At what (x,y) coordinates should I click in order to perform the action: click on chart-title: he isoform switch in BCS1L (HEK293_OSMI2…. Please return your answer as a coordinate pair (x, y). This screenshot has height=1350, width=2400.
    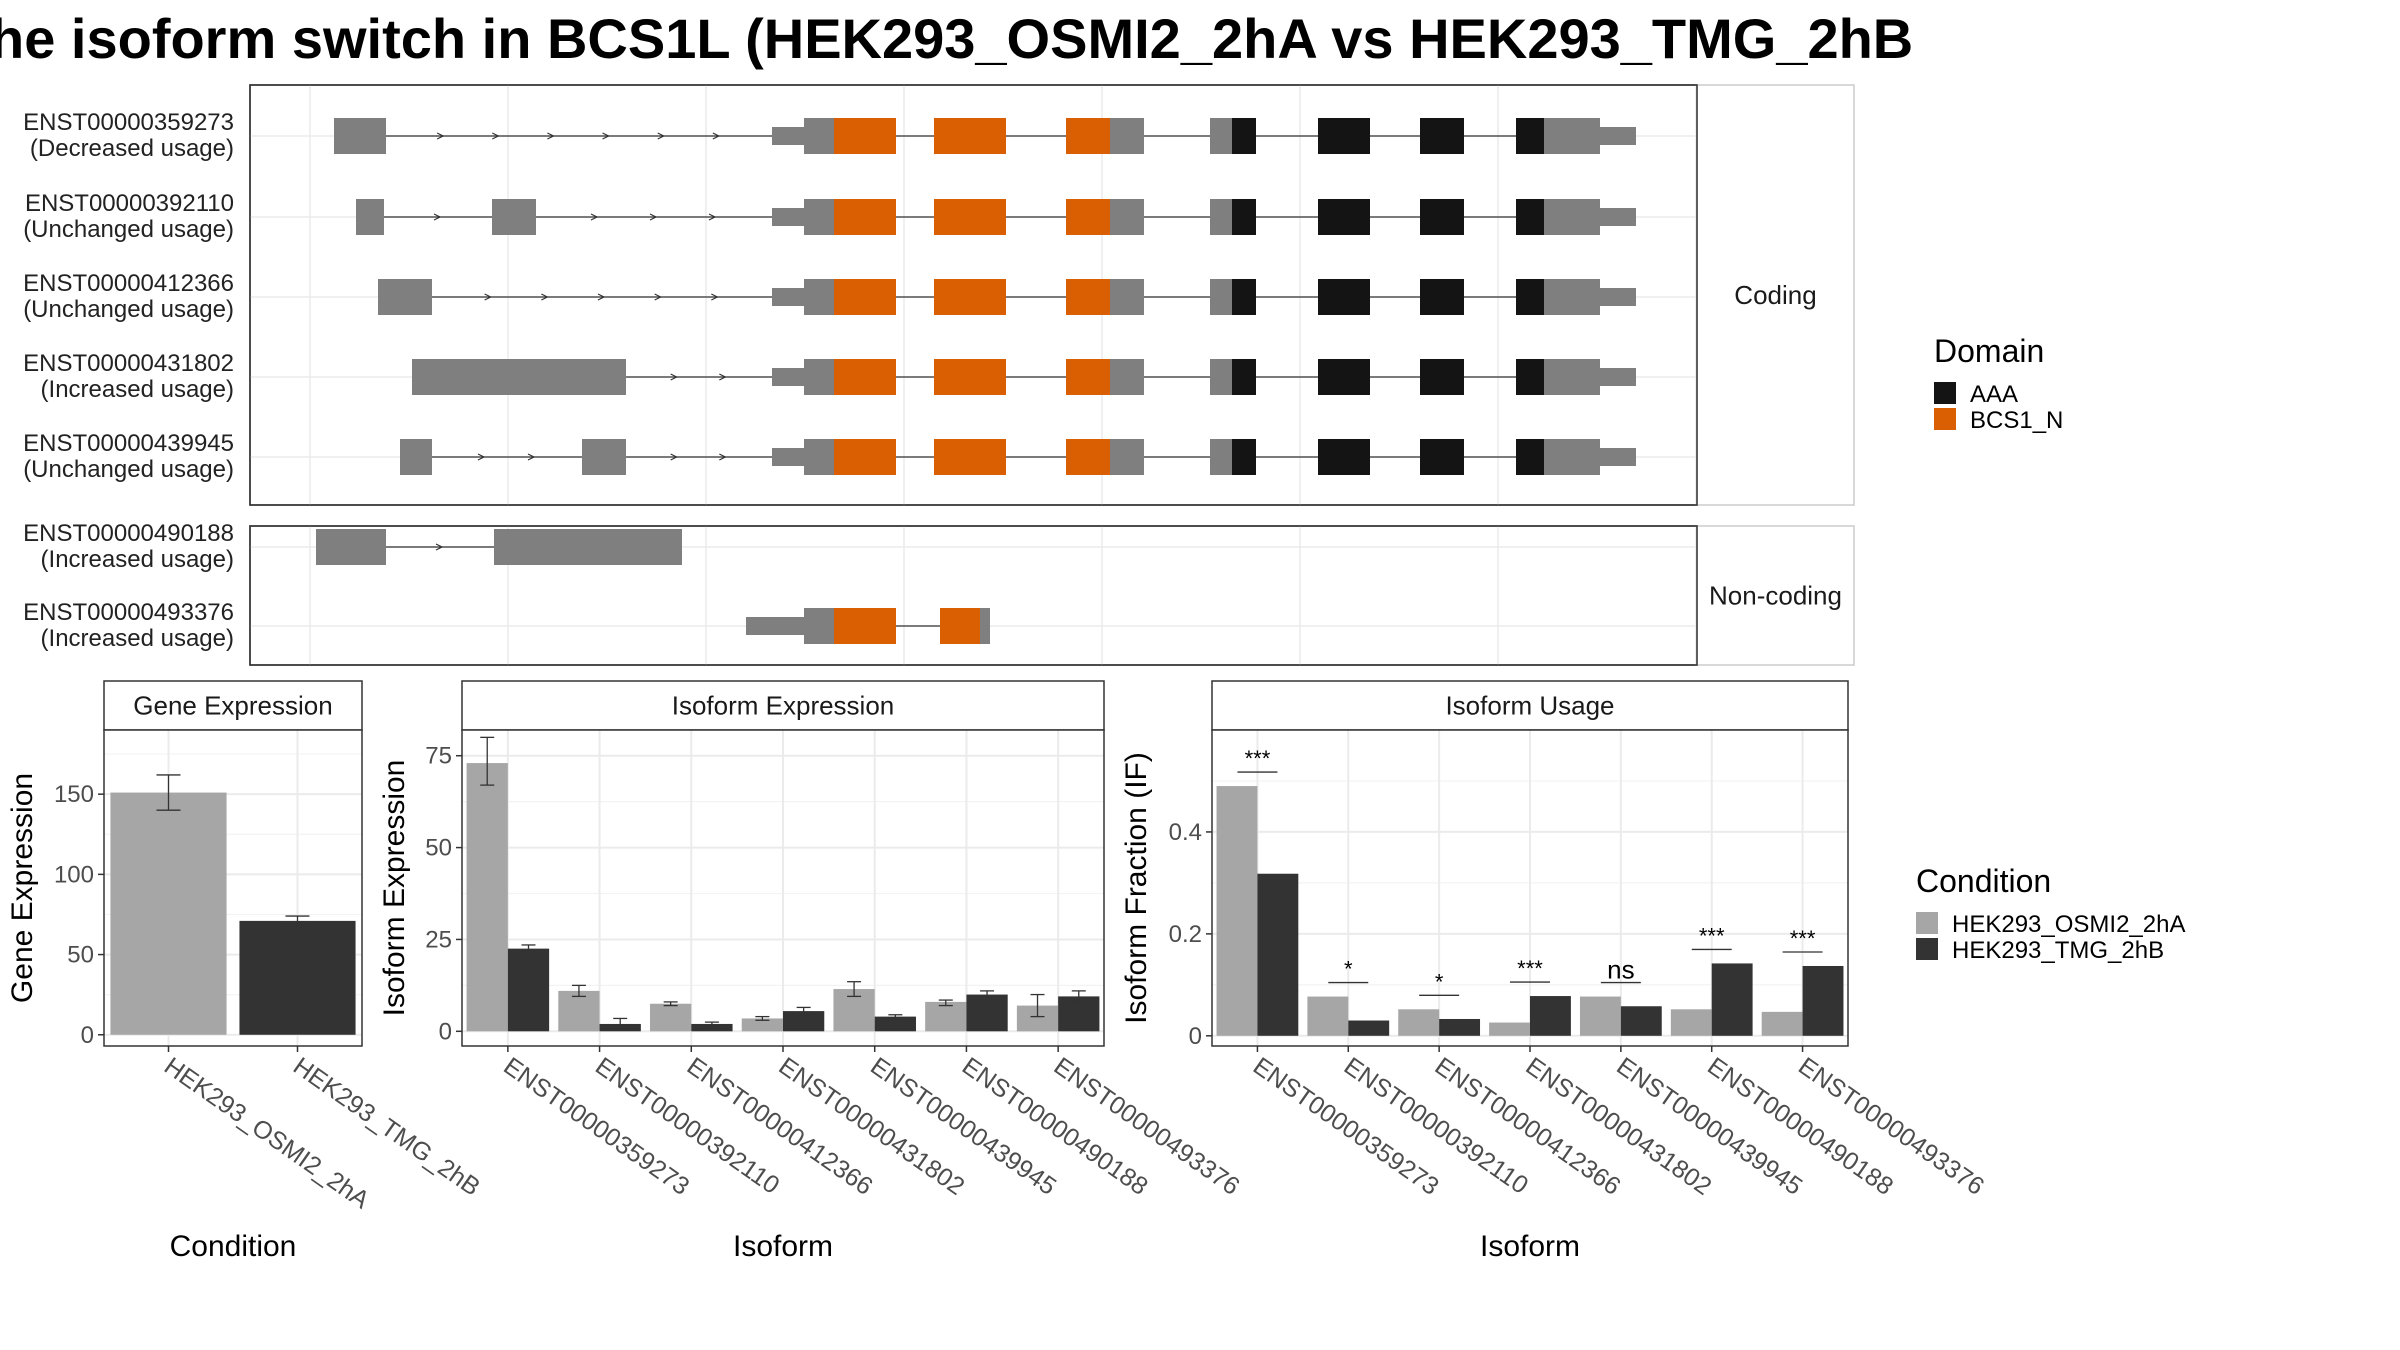
    Looking at the image, I should click on (956, 38).